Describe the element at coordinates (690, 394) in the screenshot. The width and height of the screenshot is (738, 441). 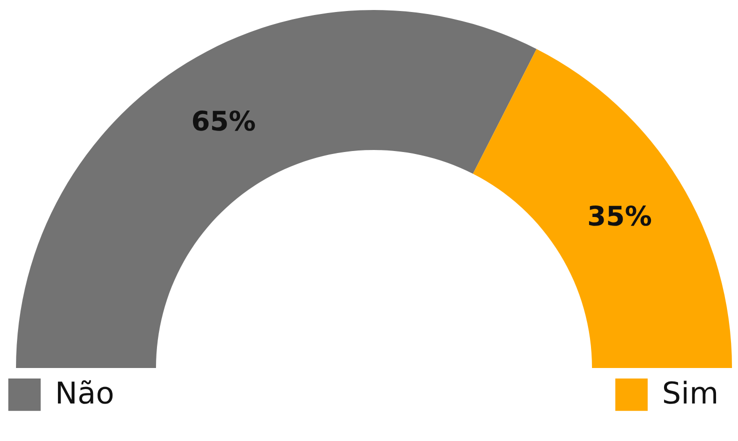
I see `legend-label: Sim` at that location.